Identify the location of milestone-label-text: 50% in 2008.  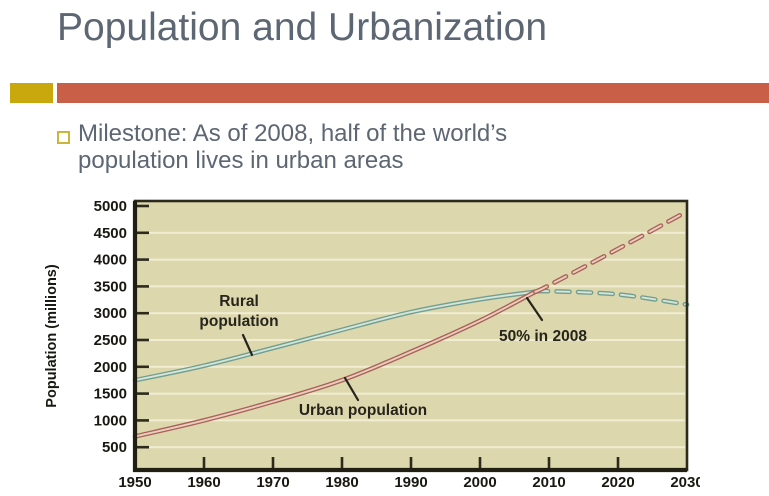
(543, 336).